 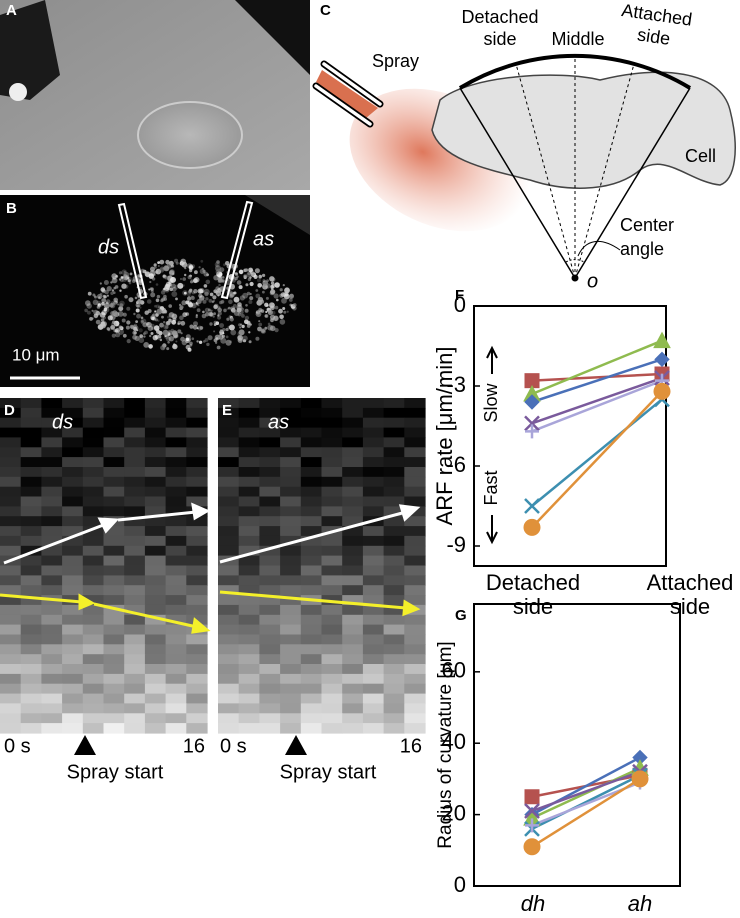 What do you see at coordinates (140, 290) in the screenshot?
I see `panel-b-overlay: B ds as 10 μm` at bounding box center [140, 290].